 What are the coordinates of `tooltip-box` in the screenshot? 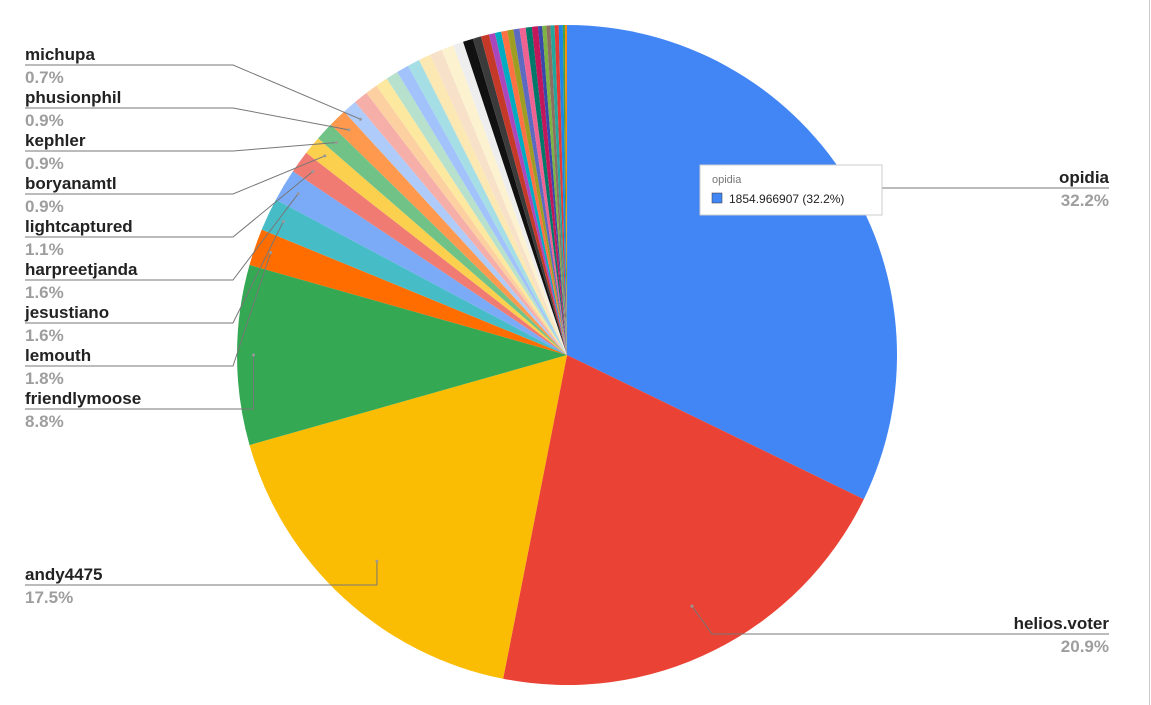 It's located at (791, 190).